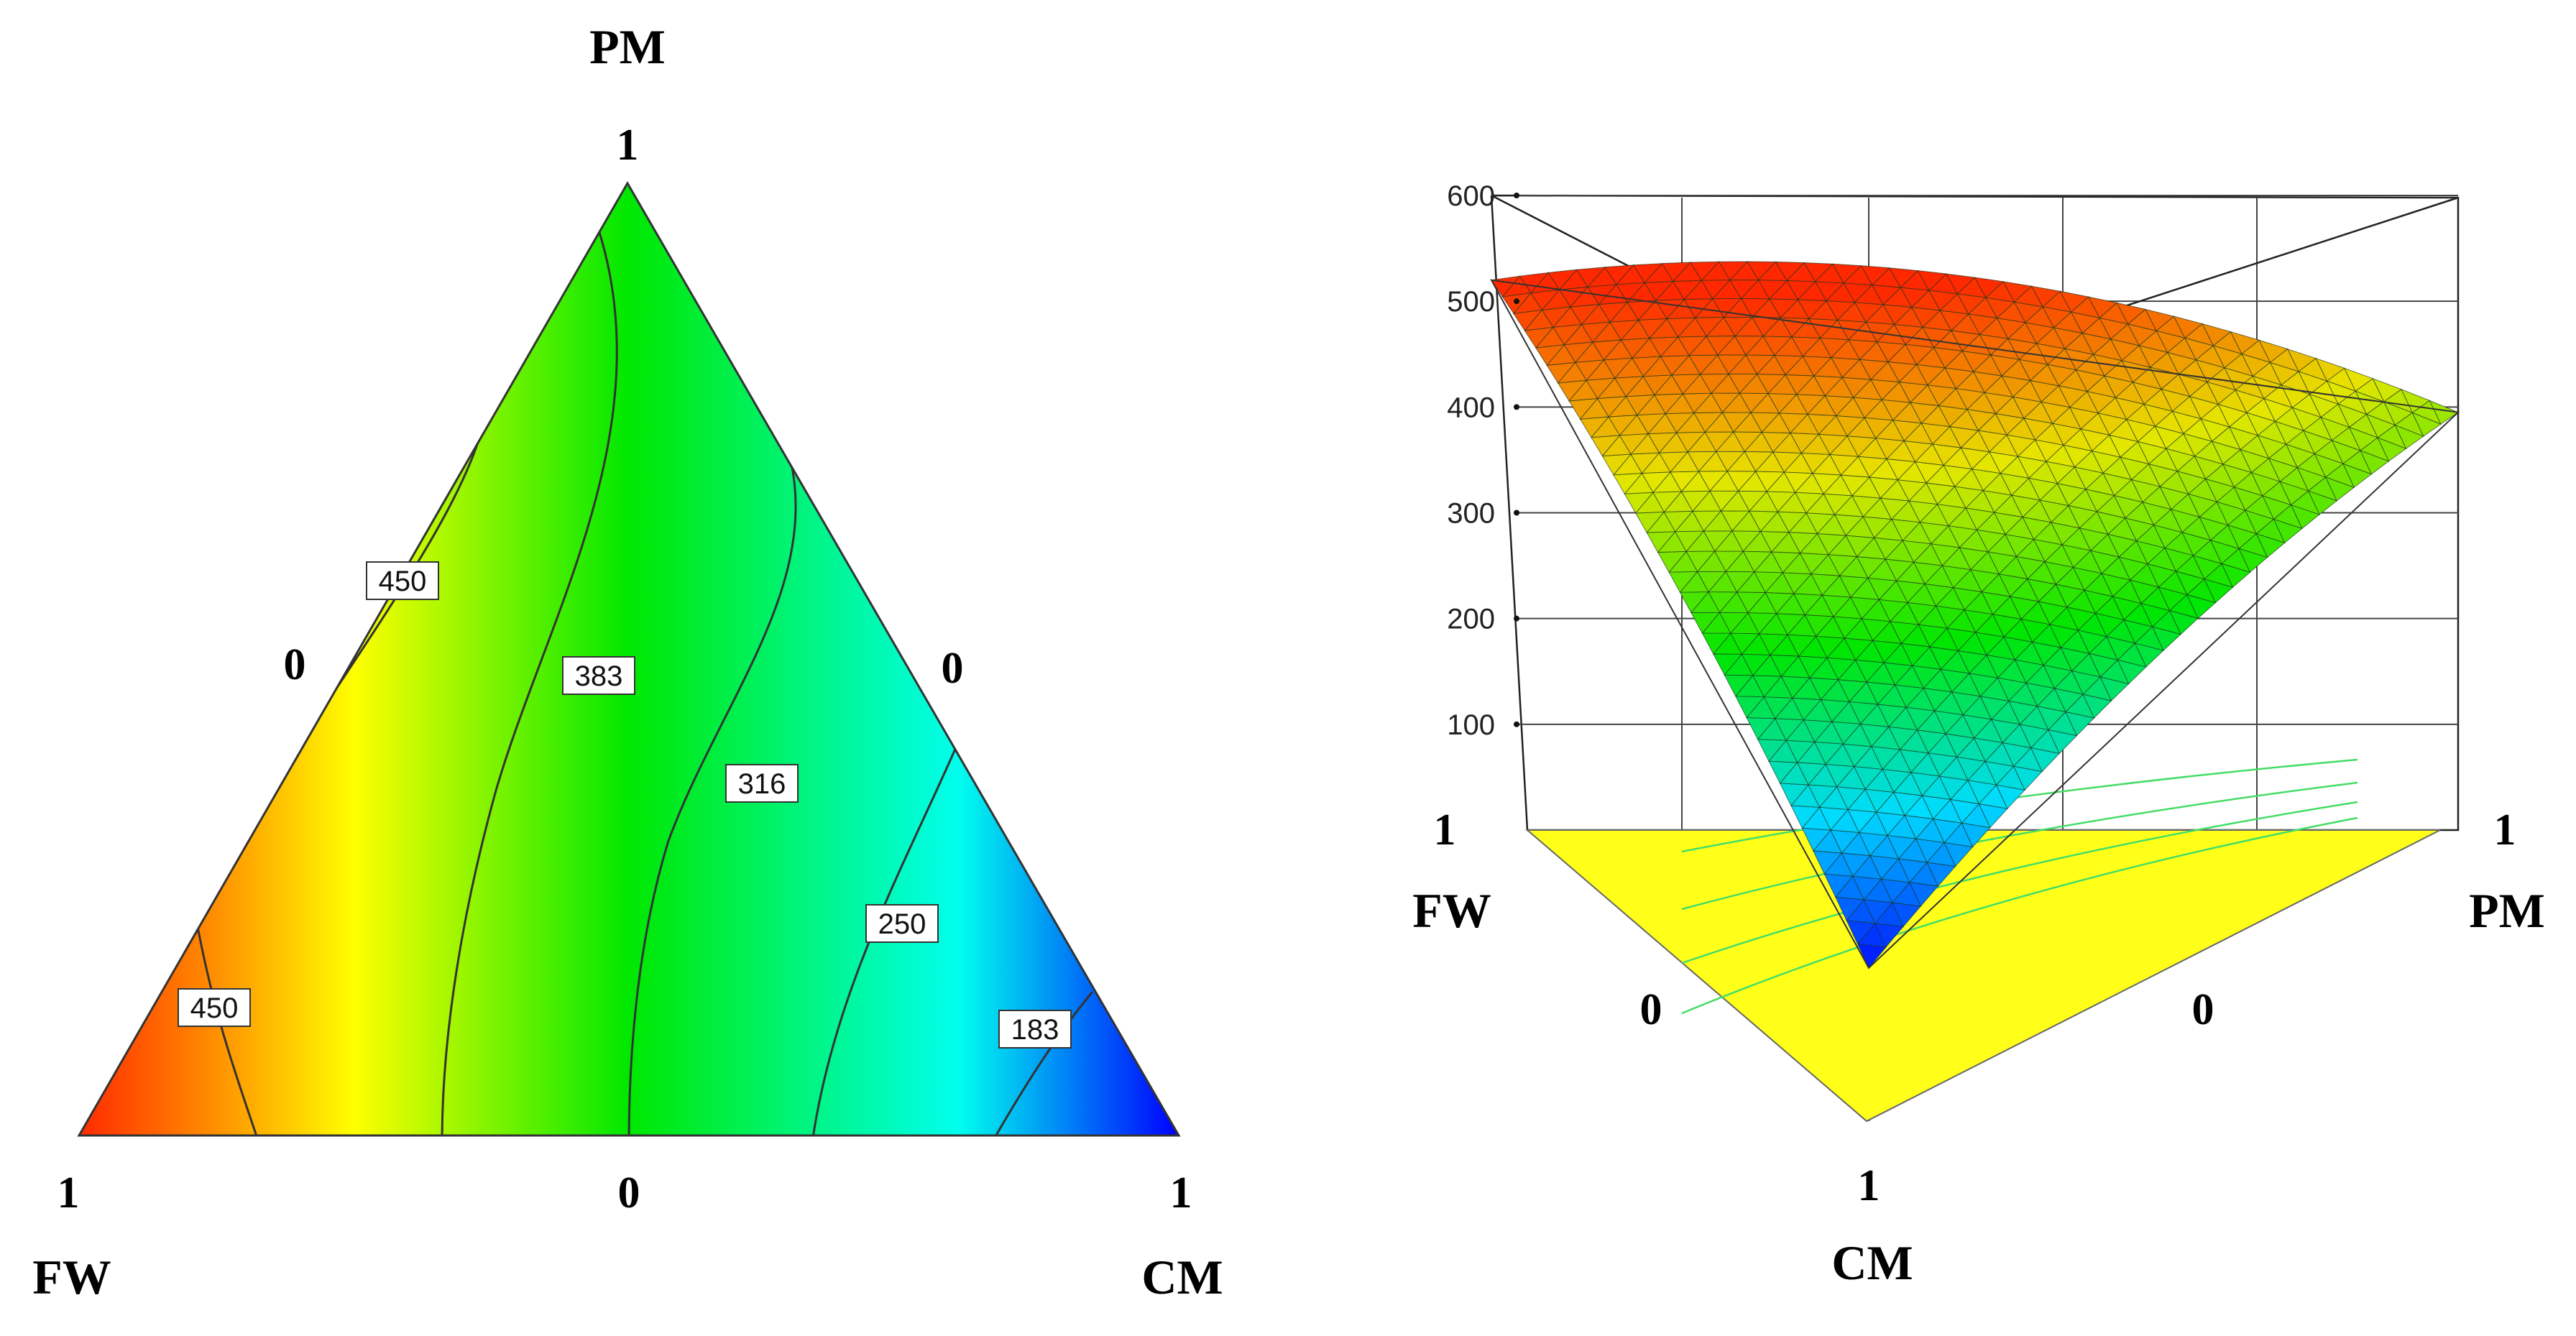 The height and width of the screenshot is (1336, 2576). I want to click on surface-edge-label-right: 0, so click(2203, 1009).